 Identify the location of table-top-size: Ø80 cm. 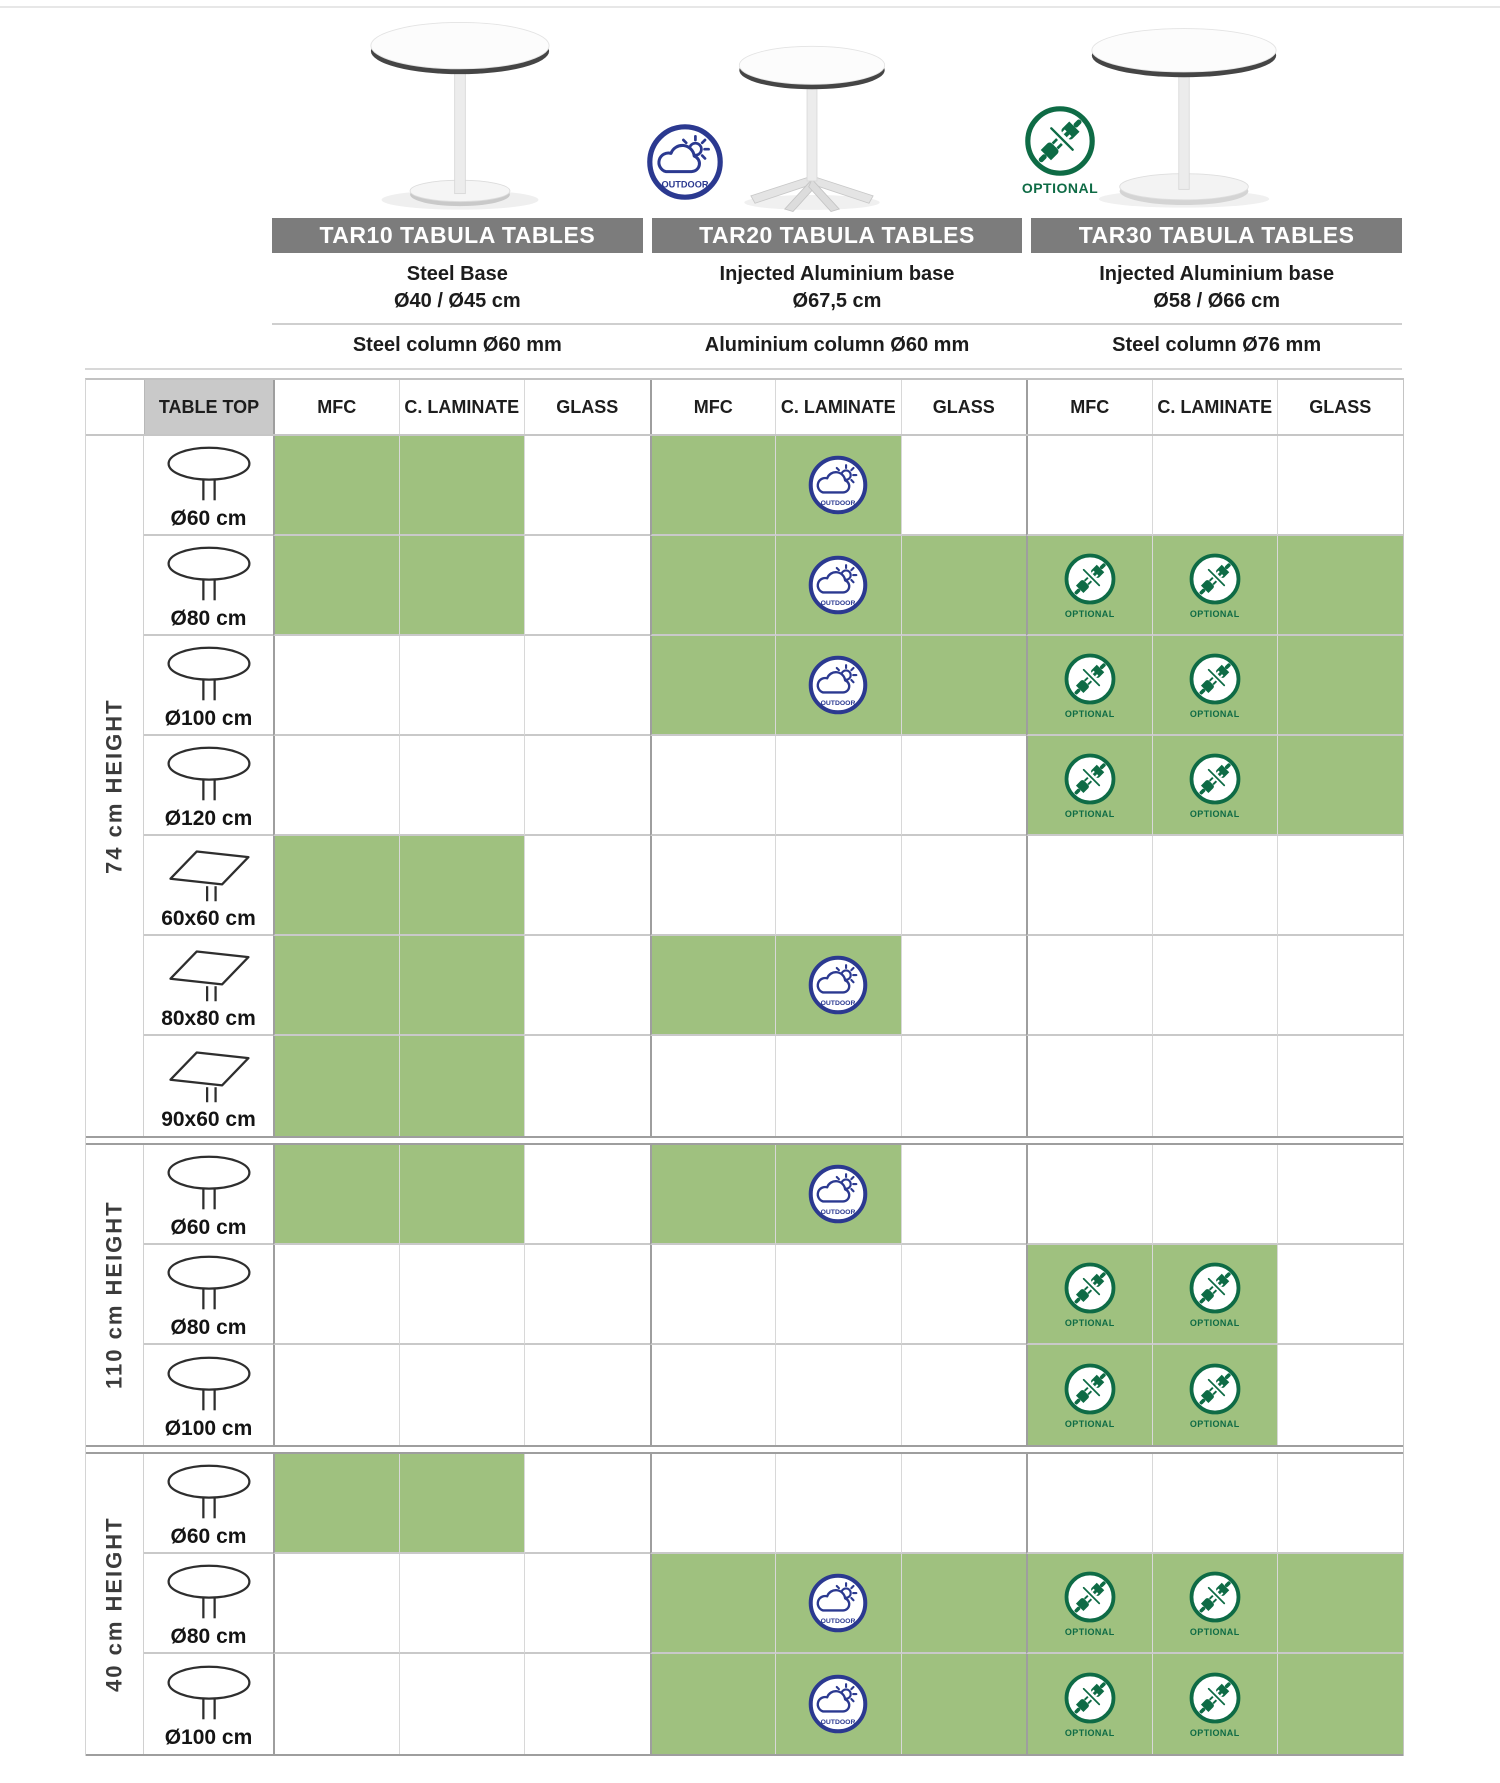
(208, 1636).